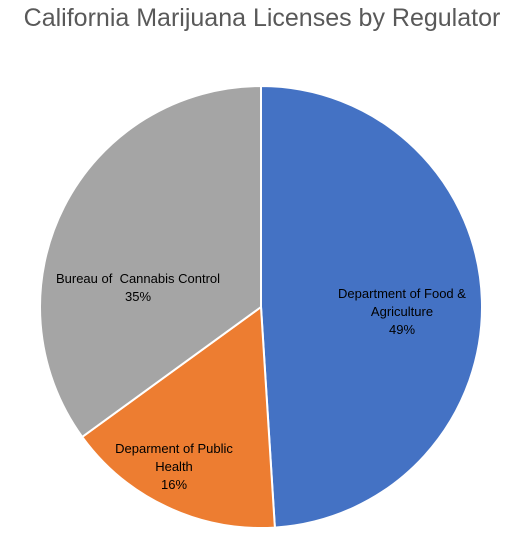 The width and height of the screenshot is (524, 544). I want to click on slice-label-3: Bureau of Cannabis Control 35%, so click(138, 287).